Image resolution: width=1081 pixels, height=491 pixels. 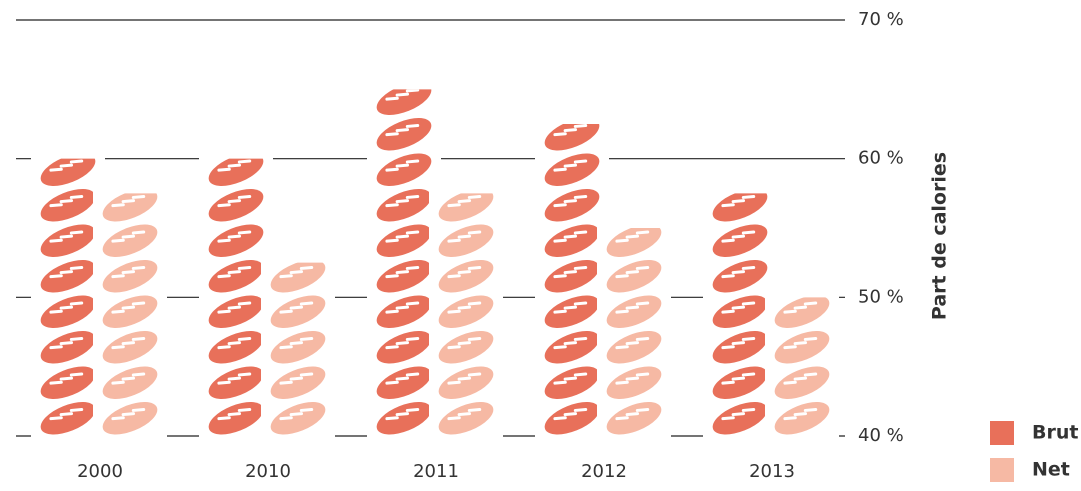 I want to click on y-tick-label: 60 %, so click(x=881, y=158).